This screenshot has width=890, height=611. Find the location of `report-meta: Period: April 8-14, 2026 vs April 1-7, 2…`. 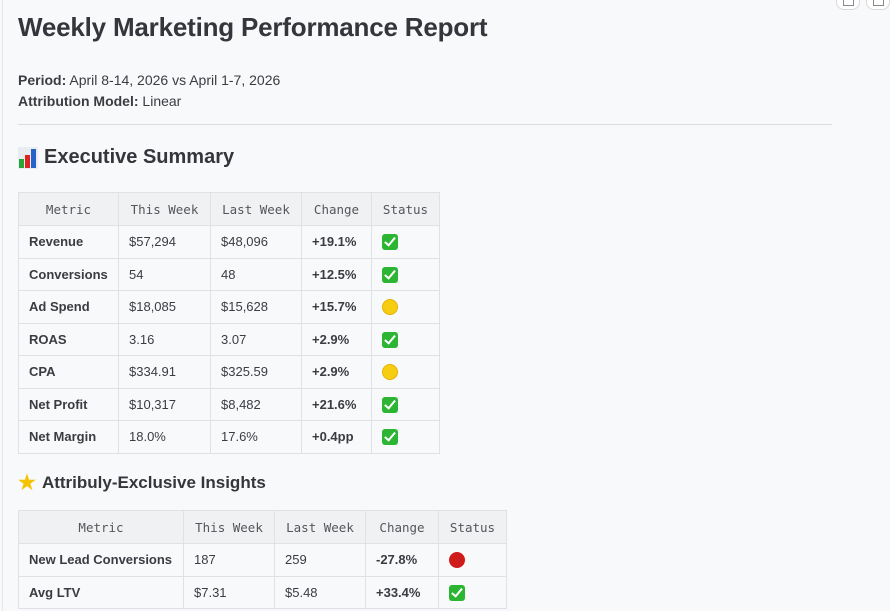

report-meta: Period: April 8-14, 2026 vs April 1-7, 2… is located at coordinates (149, 91).